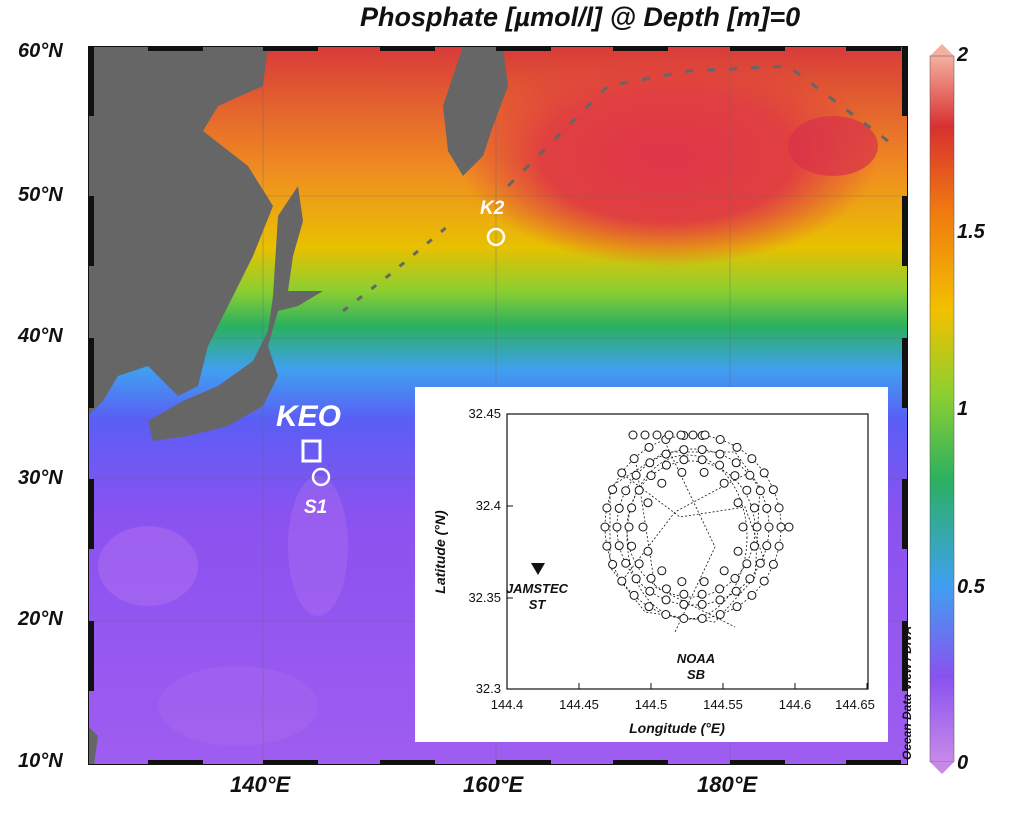  What do you see at coordinates (963, 55) in the screenshot?
I see `colorbar-tick-2: 2` at bounding box center [963, 55].